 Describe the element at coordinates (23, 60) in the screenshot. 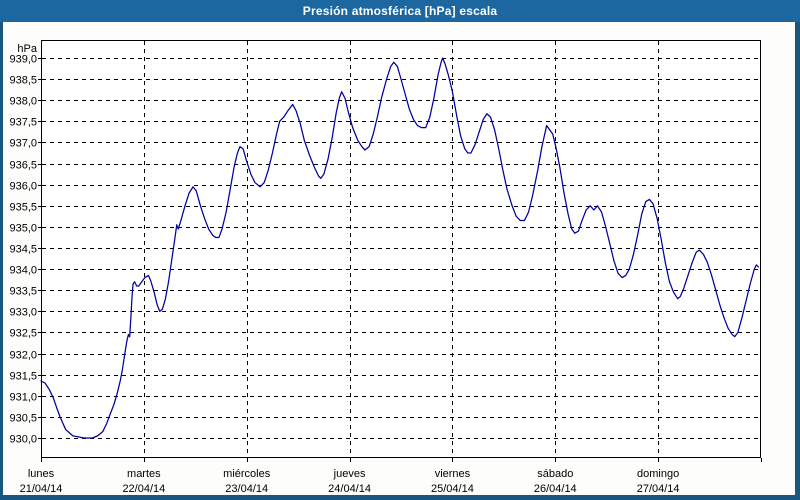

I see `y-tick-label: 939,0` at that location.